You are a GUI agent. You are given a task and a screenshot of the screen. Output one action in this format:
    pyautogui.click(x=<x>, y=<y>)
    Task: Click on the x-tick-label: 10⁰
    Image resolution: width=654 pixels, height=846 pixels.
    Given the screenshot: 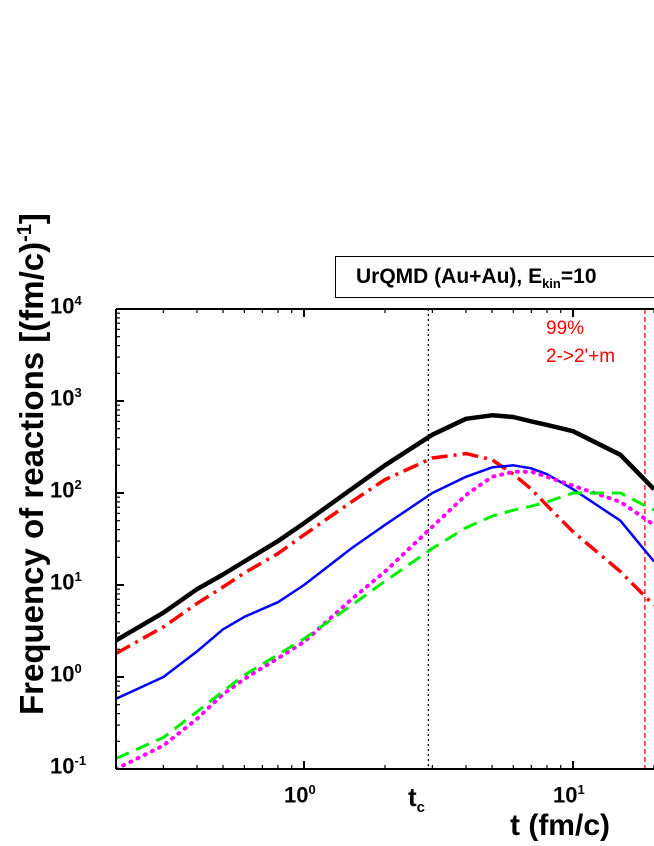 What is the action you would take?
    pyautogui.click(x=300, y=795)
    